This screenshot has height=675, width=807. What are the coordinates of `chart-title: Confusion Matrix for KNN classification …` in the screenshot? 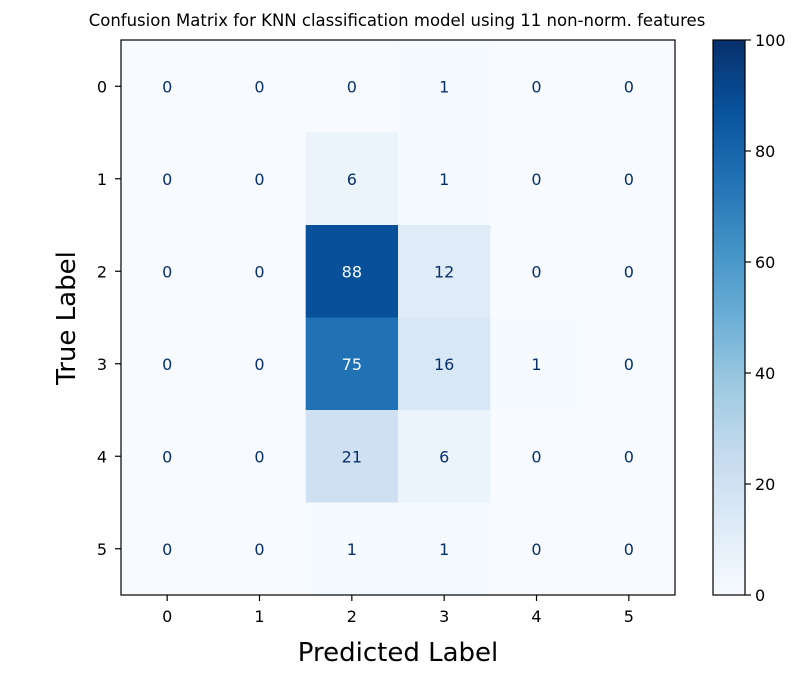 It's located at (397, 20).